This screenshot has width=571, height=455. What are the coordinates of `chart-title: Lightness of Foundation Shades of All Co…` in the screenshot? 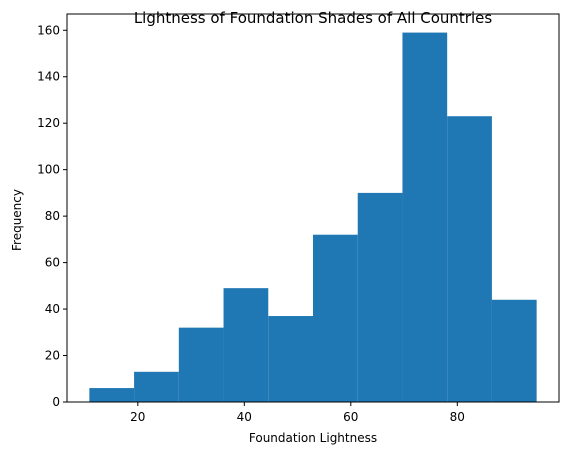 It's located at (313, 18).